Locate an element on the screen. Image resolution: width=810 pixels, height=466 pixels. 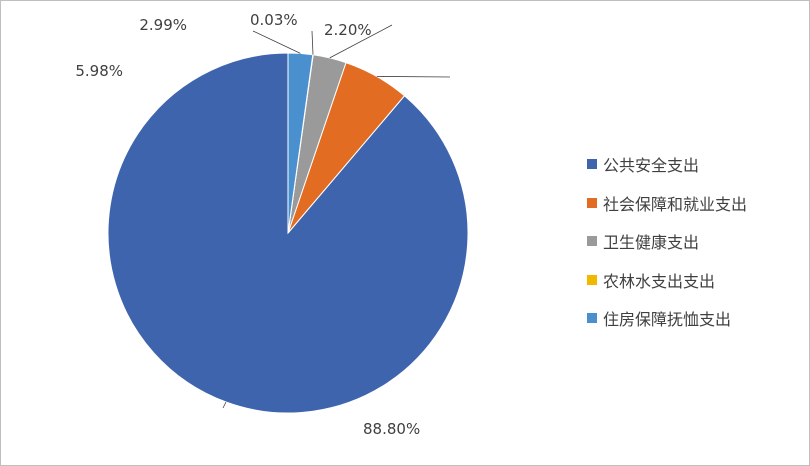
data-label: 88.80% is located at coordinates (391, 429).